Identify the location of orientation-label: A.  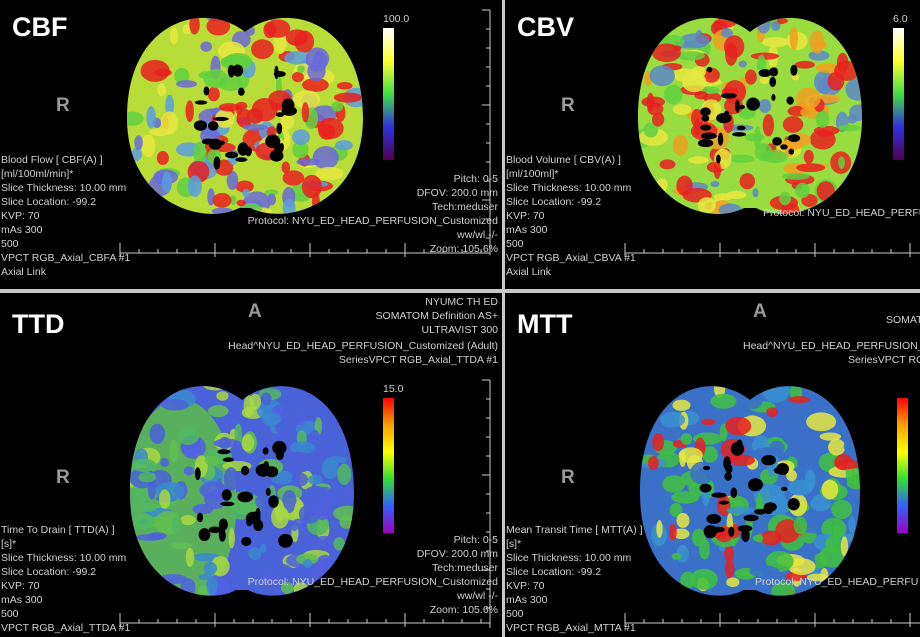
(255, 311).